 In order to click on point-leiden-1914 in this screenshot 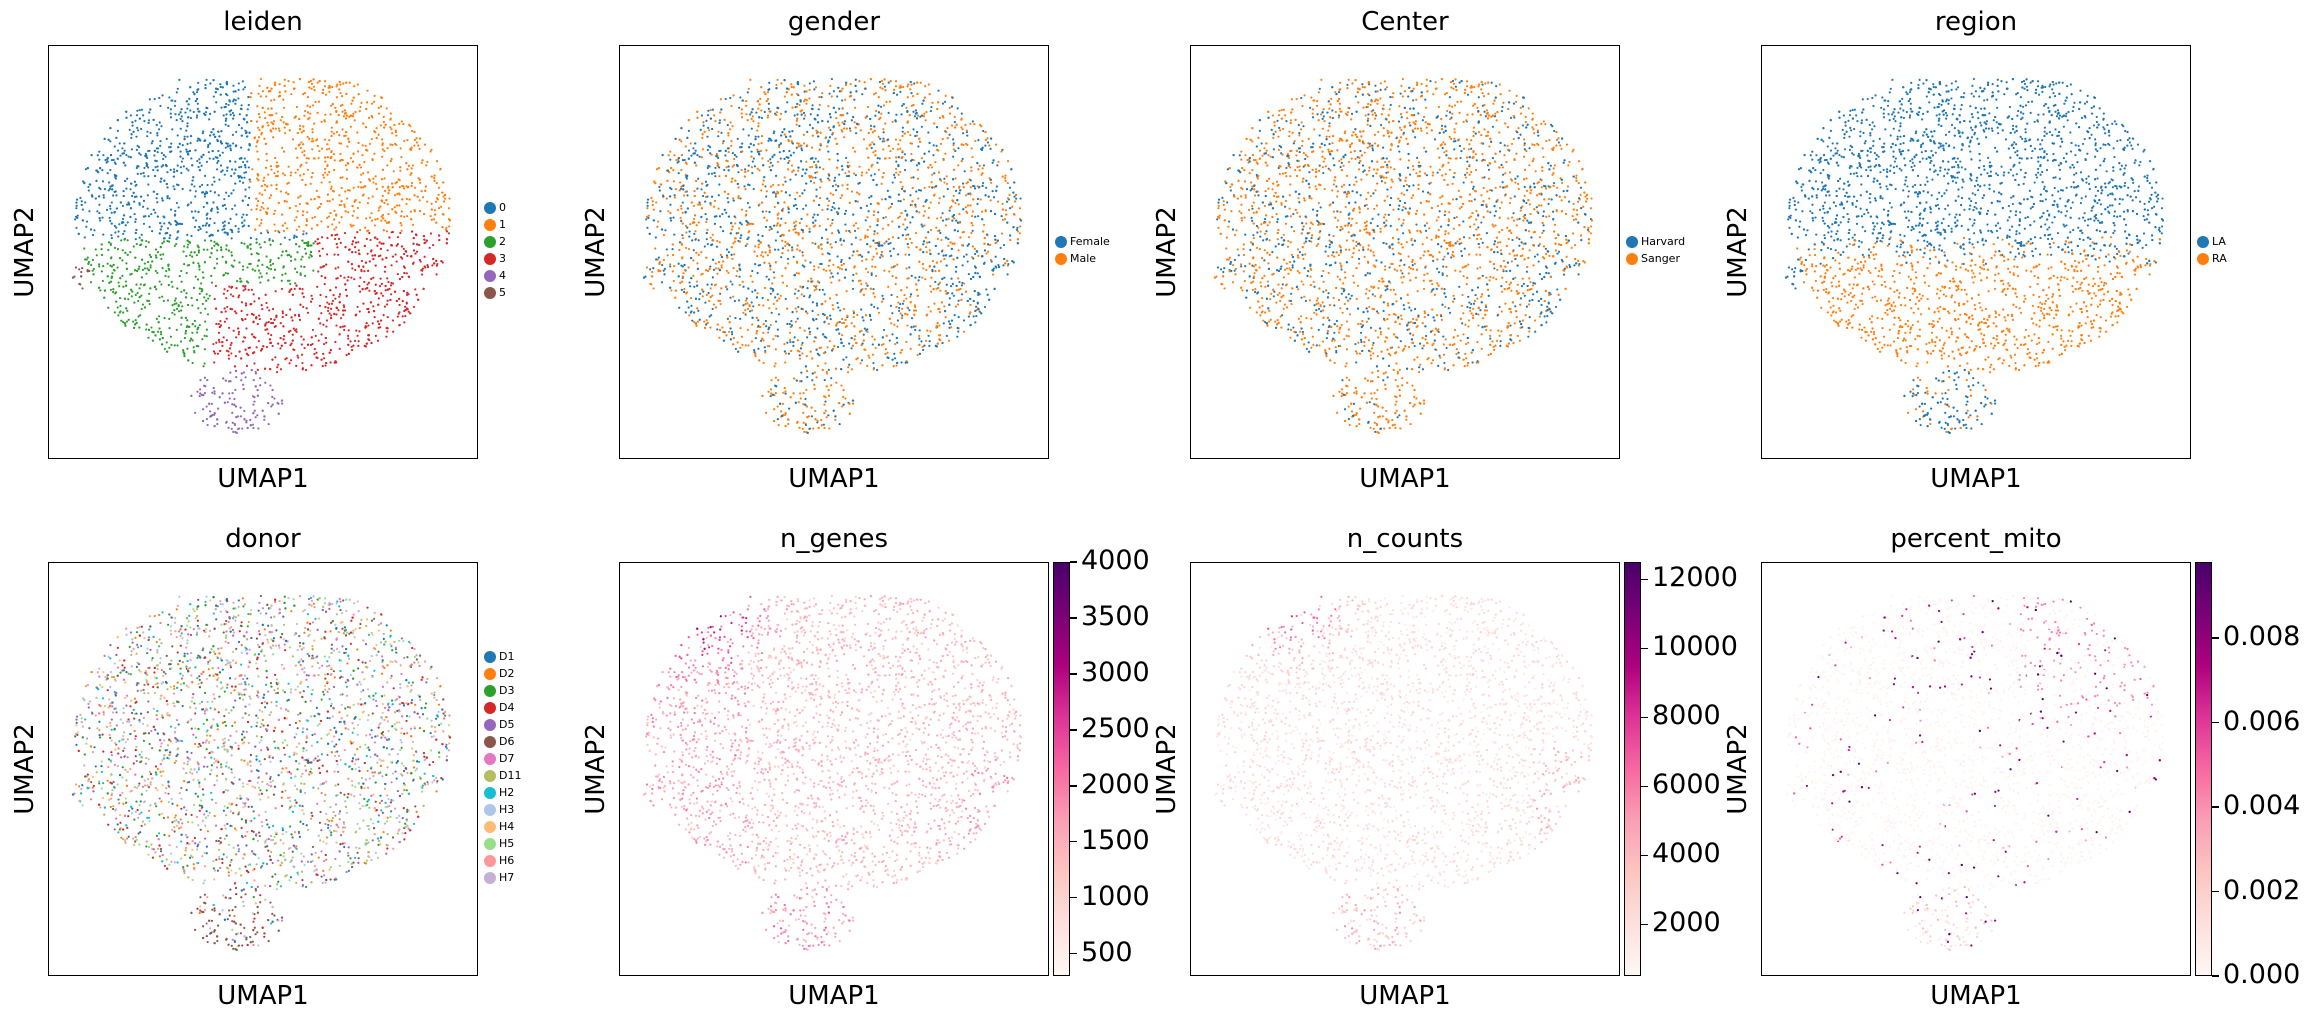, I will do `click(112, 160)`.